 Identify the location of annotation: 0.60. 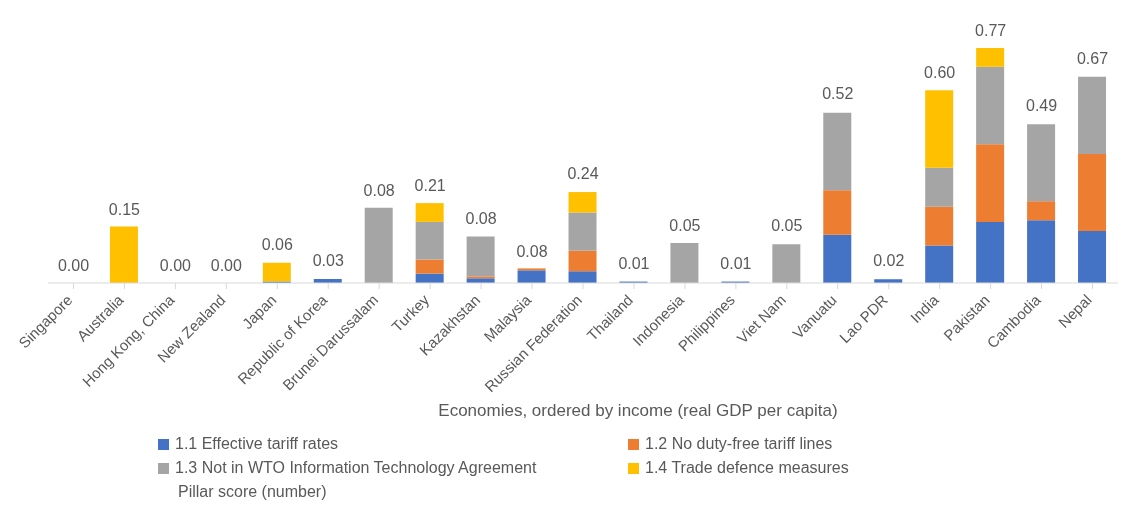
(940, 73).